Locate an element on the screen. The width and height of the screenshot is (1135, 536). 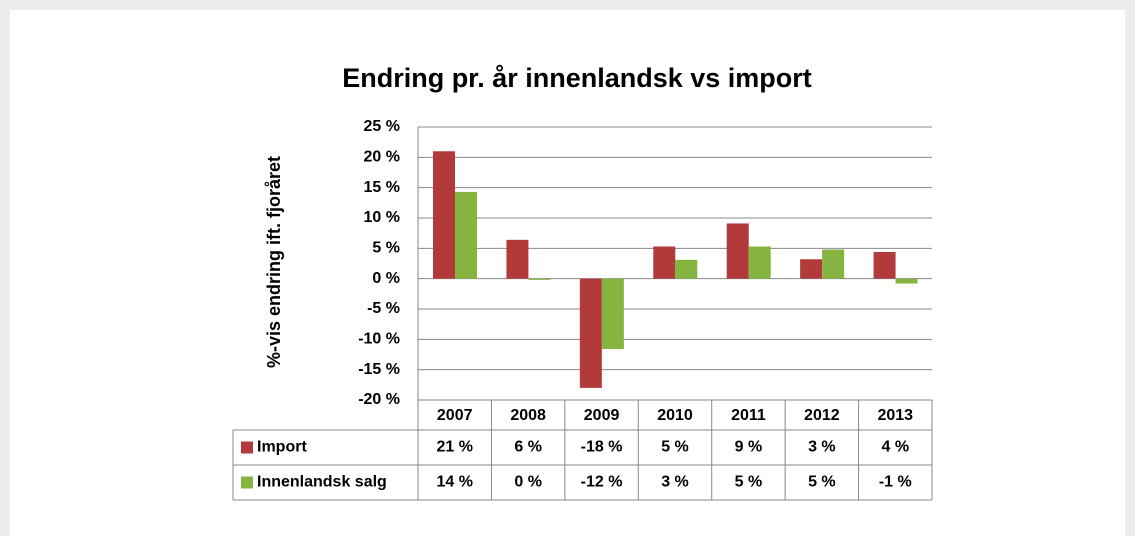
table-value: 6 % is located at coordinates (528, 447).